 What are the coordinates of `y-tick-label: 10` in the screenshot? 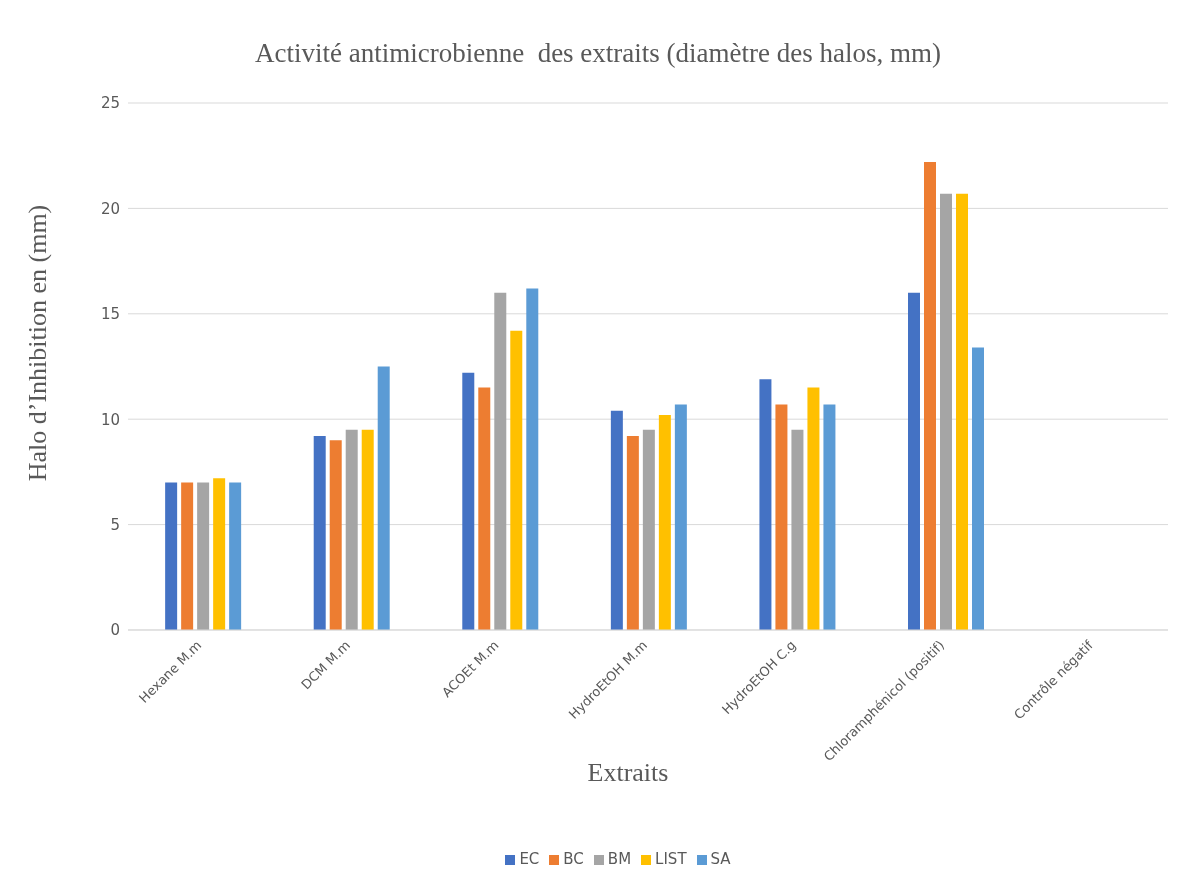 It's located at (110, 419).